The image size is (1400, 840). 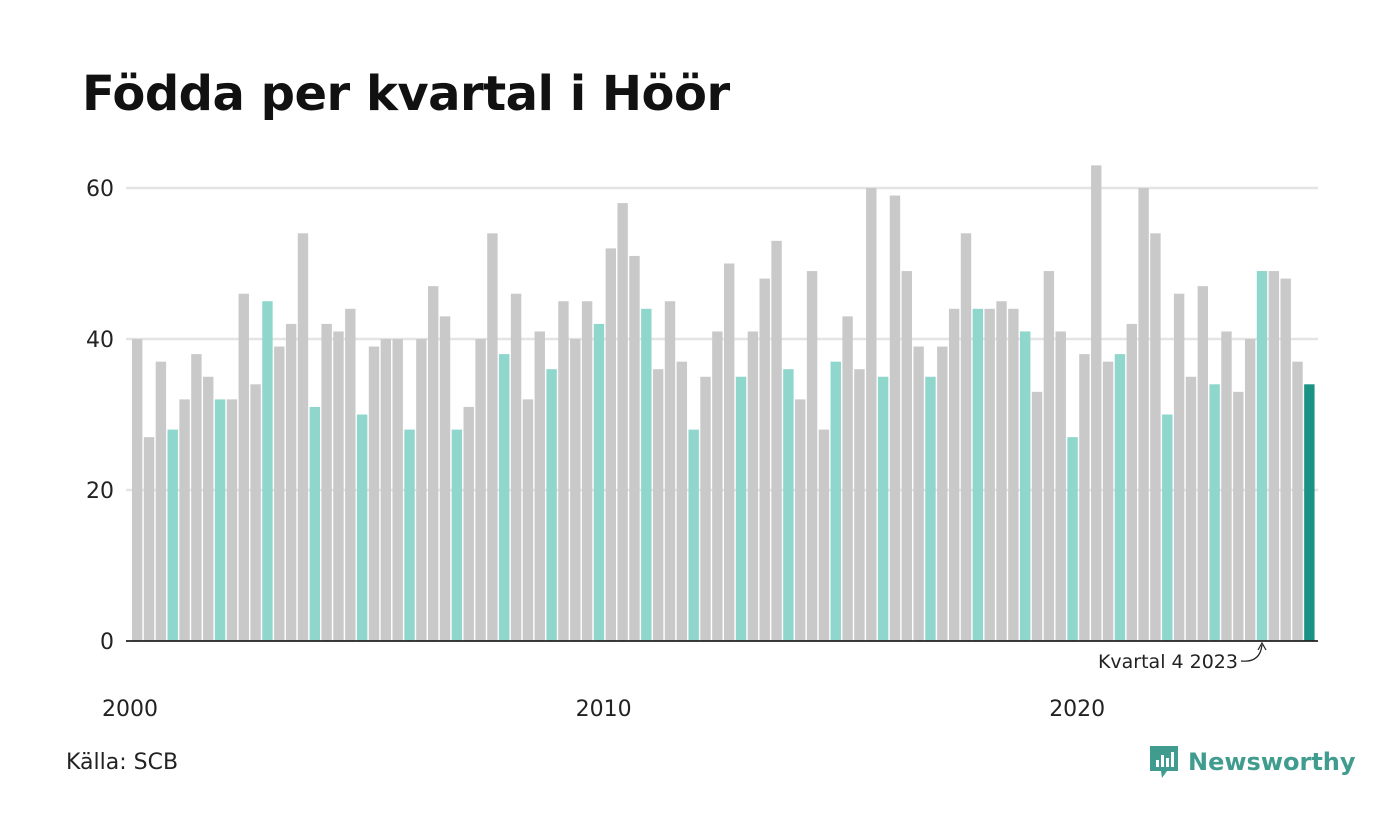 What do you see at coordinates (1262, 646) in the screenshot?
I see `annotation-arrowhead` at bounding box center [1262, 646].